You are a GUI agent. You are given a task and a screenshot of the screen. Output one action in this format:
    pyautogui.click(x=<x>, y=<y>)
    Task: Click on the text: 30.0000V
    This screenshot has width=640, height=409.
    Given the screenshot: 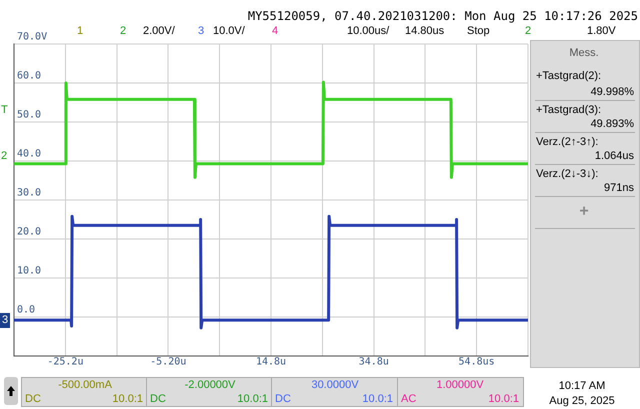 What is the action you would take?
    pyautogui.click(x=335, y=385)
    